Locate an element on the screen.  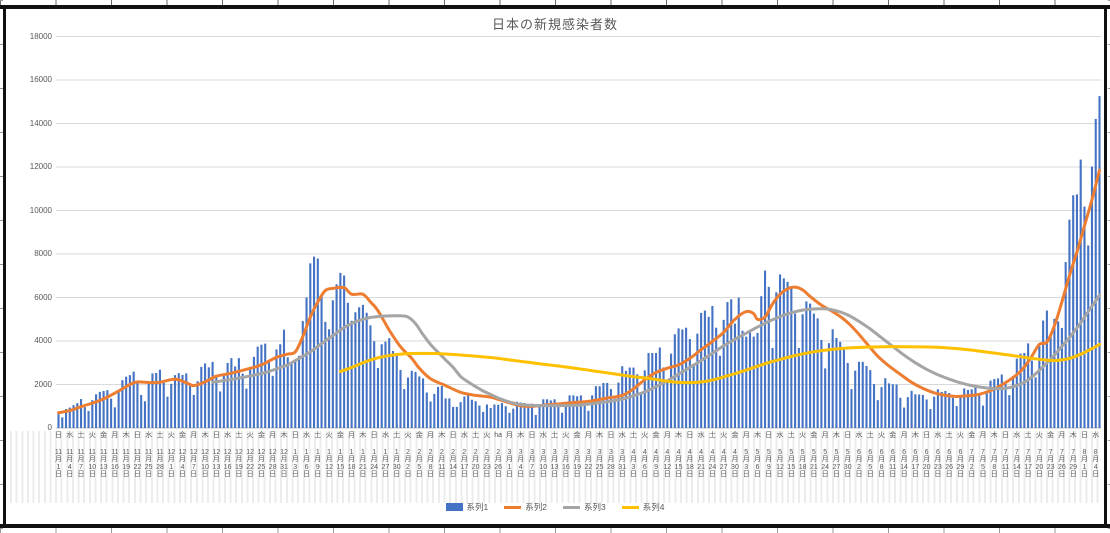
legend-label: 系列1 is located at coordinates (477, 507).